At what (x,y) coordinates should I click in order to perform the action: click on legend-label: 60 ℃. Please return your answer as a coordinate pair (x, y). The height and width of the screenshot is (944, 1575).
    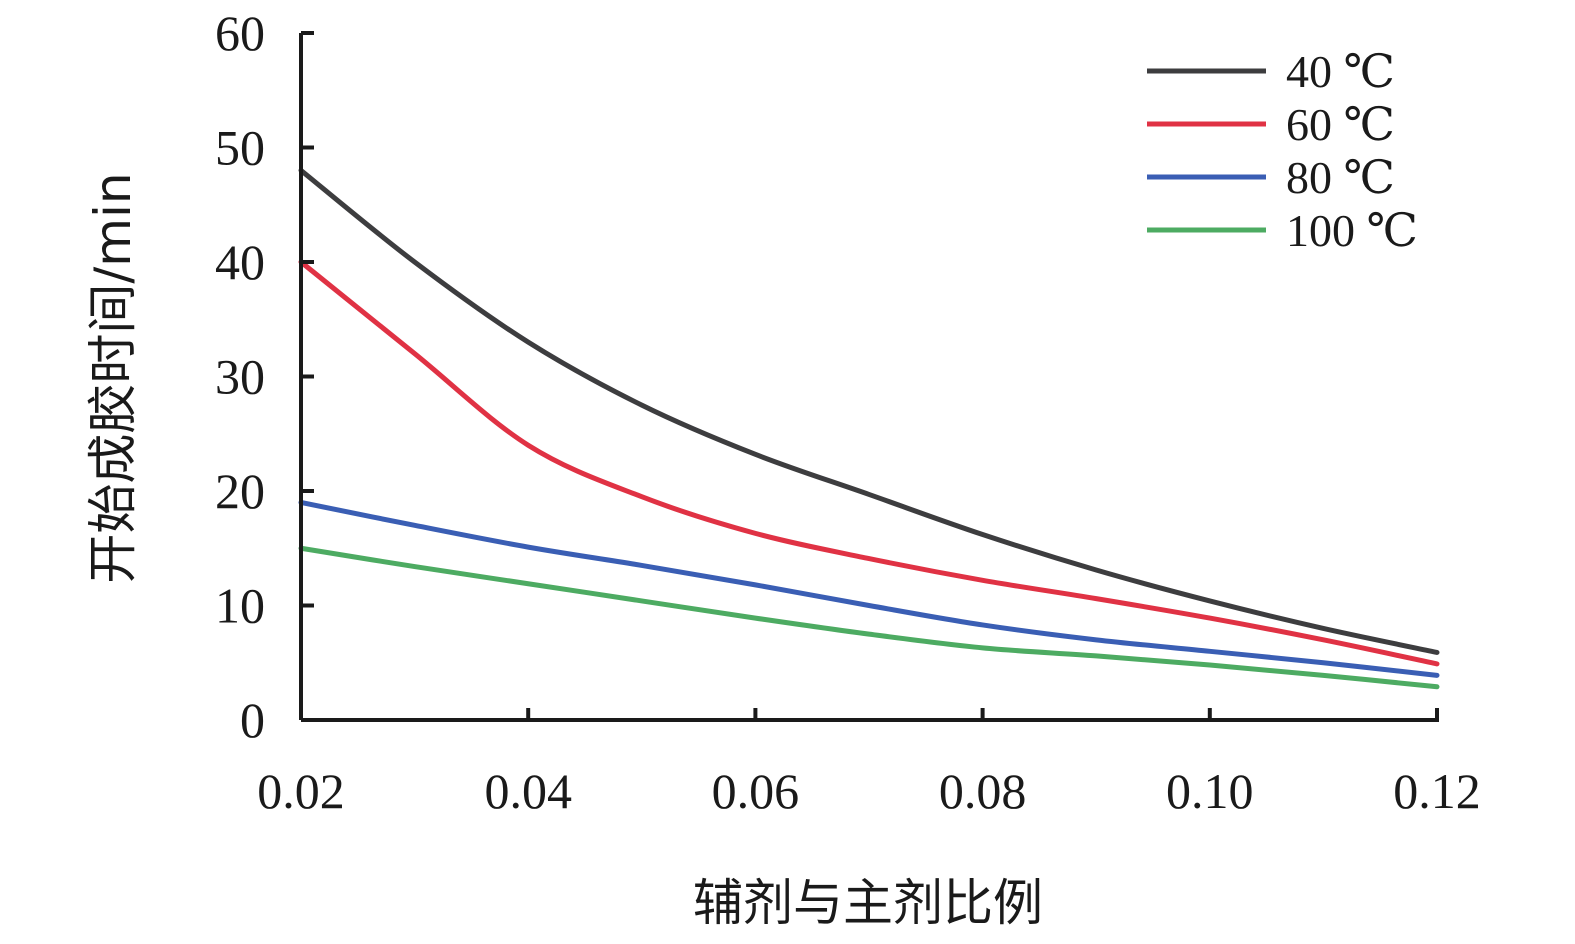
    Looking at the image, I should click on (1340, 124).